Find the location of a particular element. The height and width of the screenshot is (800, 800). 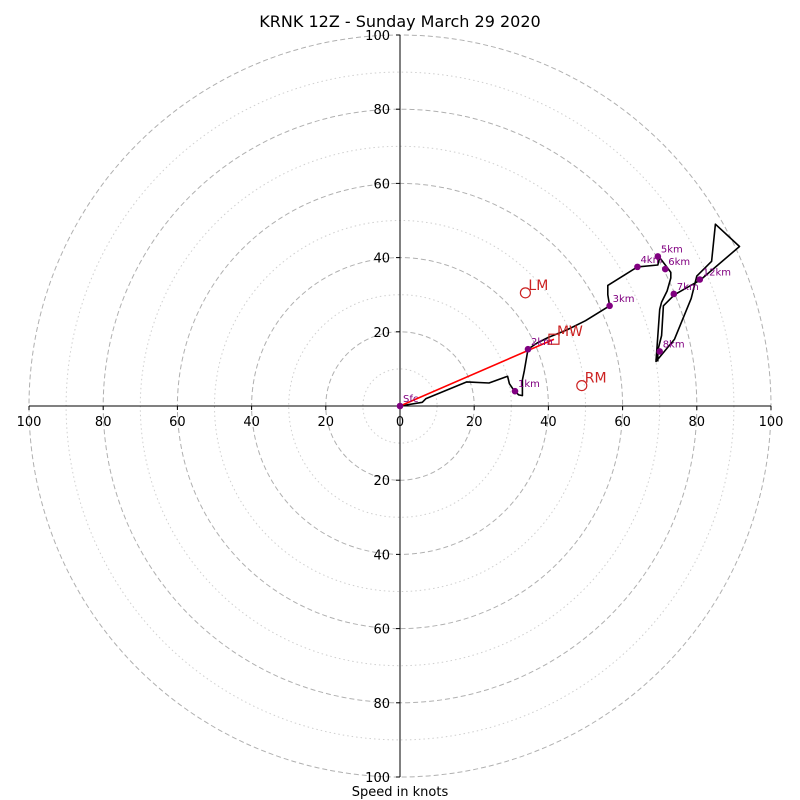

x-tick-label: 0 is located at coordinates (400, 422).